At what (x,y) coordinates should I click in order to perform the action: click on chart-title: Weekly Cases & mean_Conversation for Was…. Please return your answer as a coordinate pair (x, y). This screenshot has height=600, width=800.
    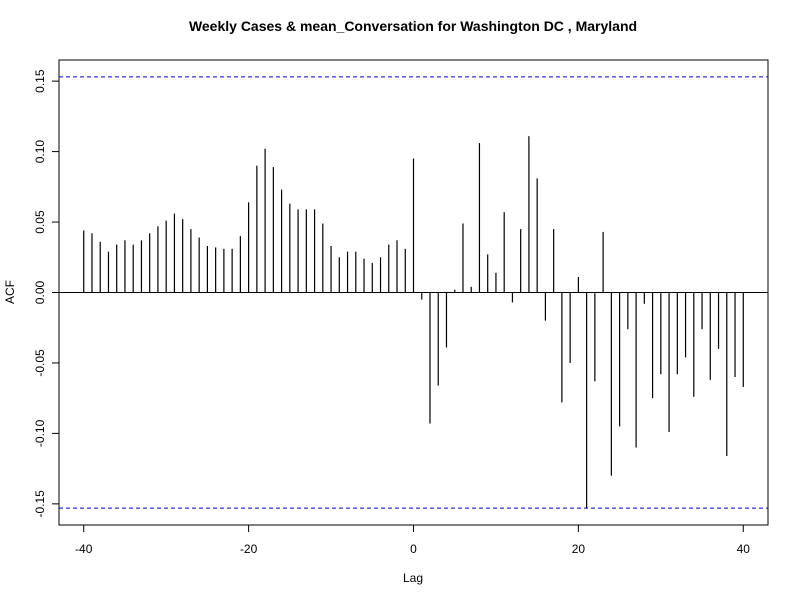
    Looking at the image, I should click on (413, 26).